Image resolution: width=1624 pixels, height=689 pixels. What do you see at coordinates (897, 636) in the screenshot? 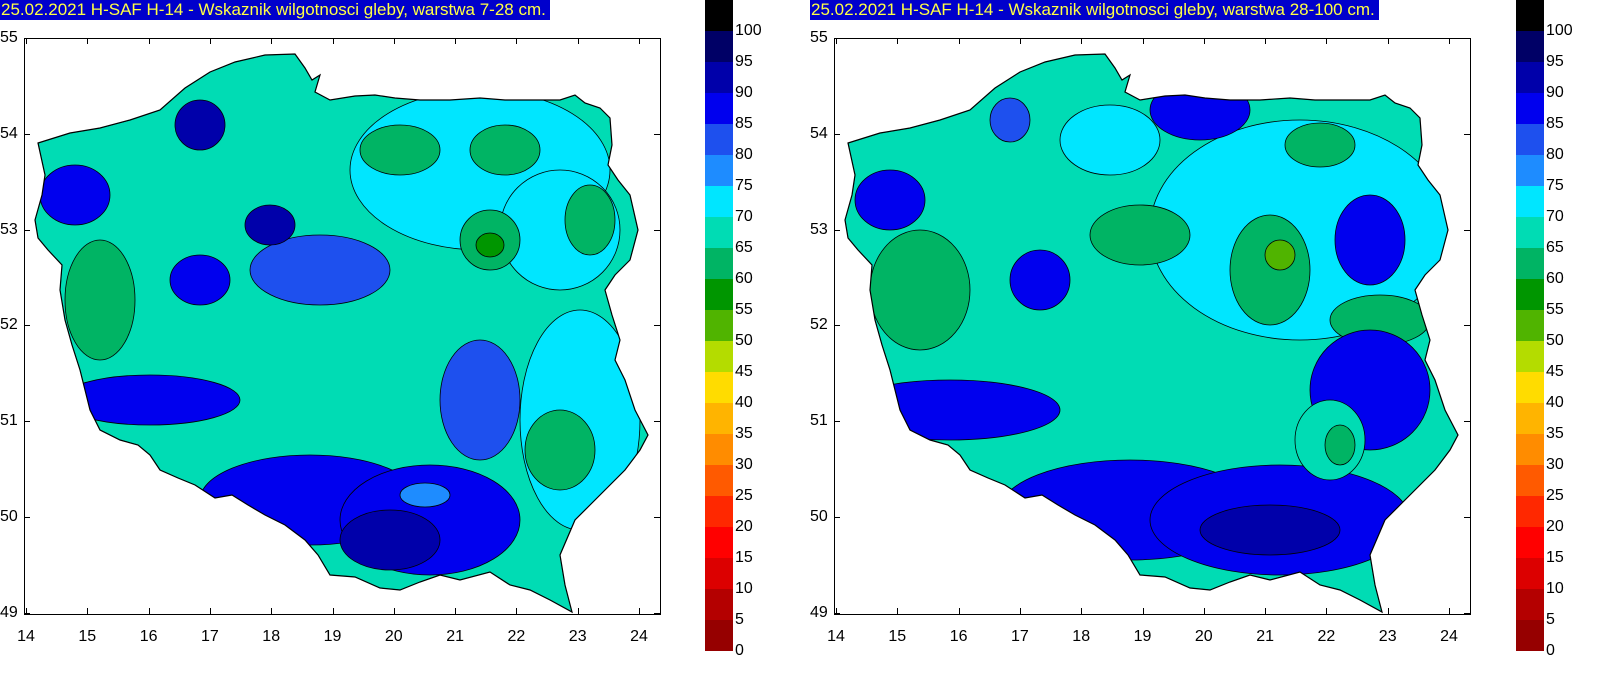
I see `x-tick-label: 15` at bounding box center [897, 636].